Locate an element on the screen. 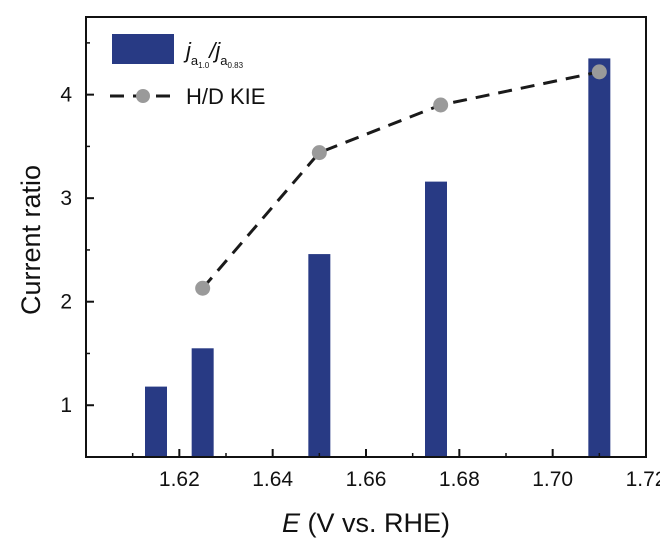 This screenshot has width=660, height=542. y-tick-label: 2 is located at coordinates (66, 302).